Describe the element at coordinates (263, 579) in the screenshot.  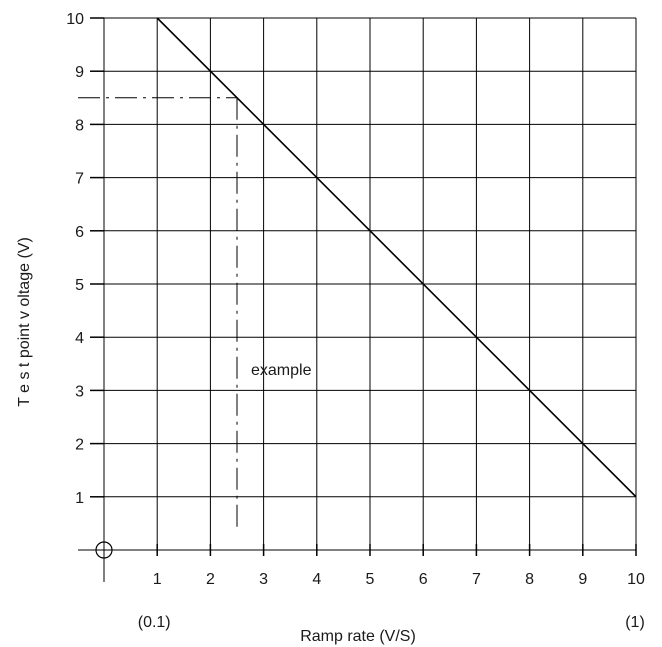
I see `x-tick-label-3: 3` at that location.